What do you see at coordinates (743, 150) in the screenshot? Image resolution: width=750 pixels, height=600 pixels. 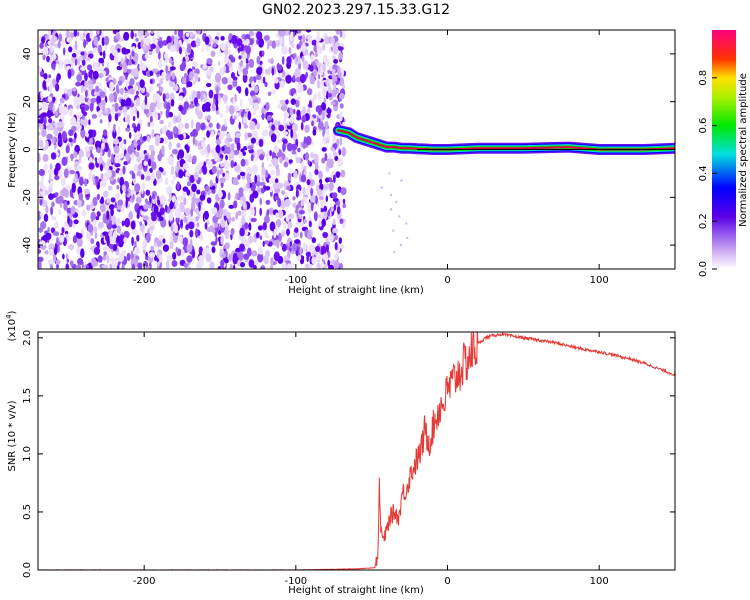 I see `colorbar-label: Normalized spectral amplitude` at bounding box center [743, 150].